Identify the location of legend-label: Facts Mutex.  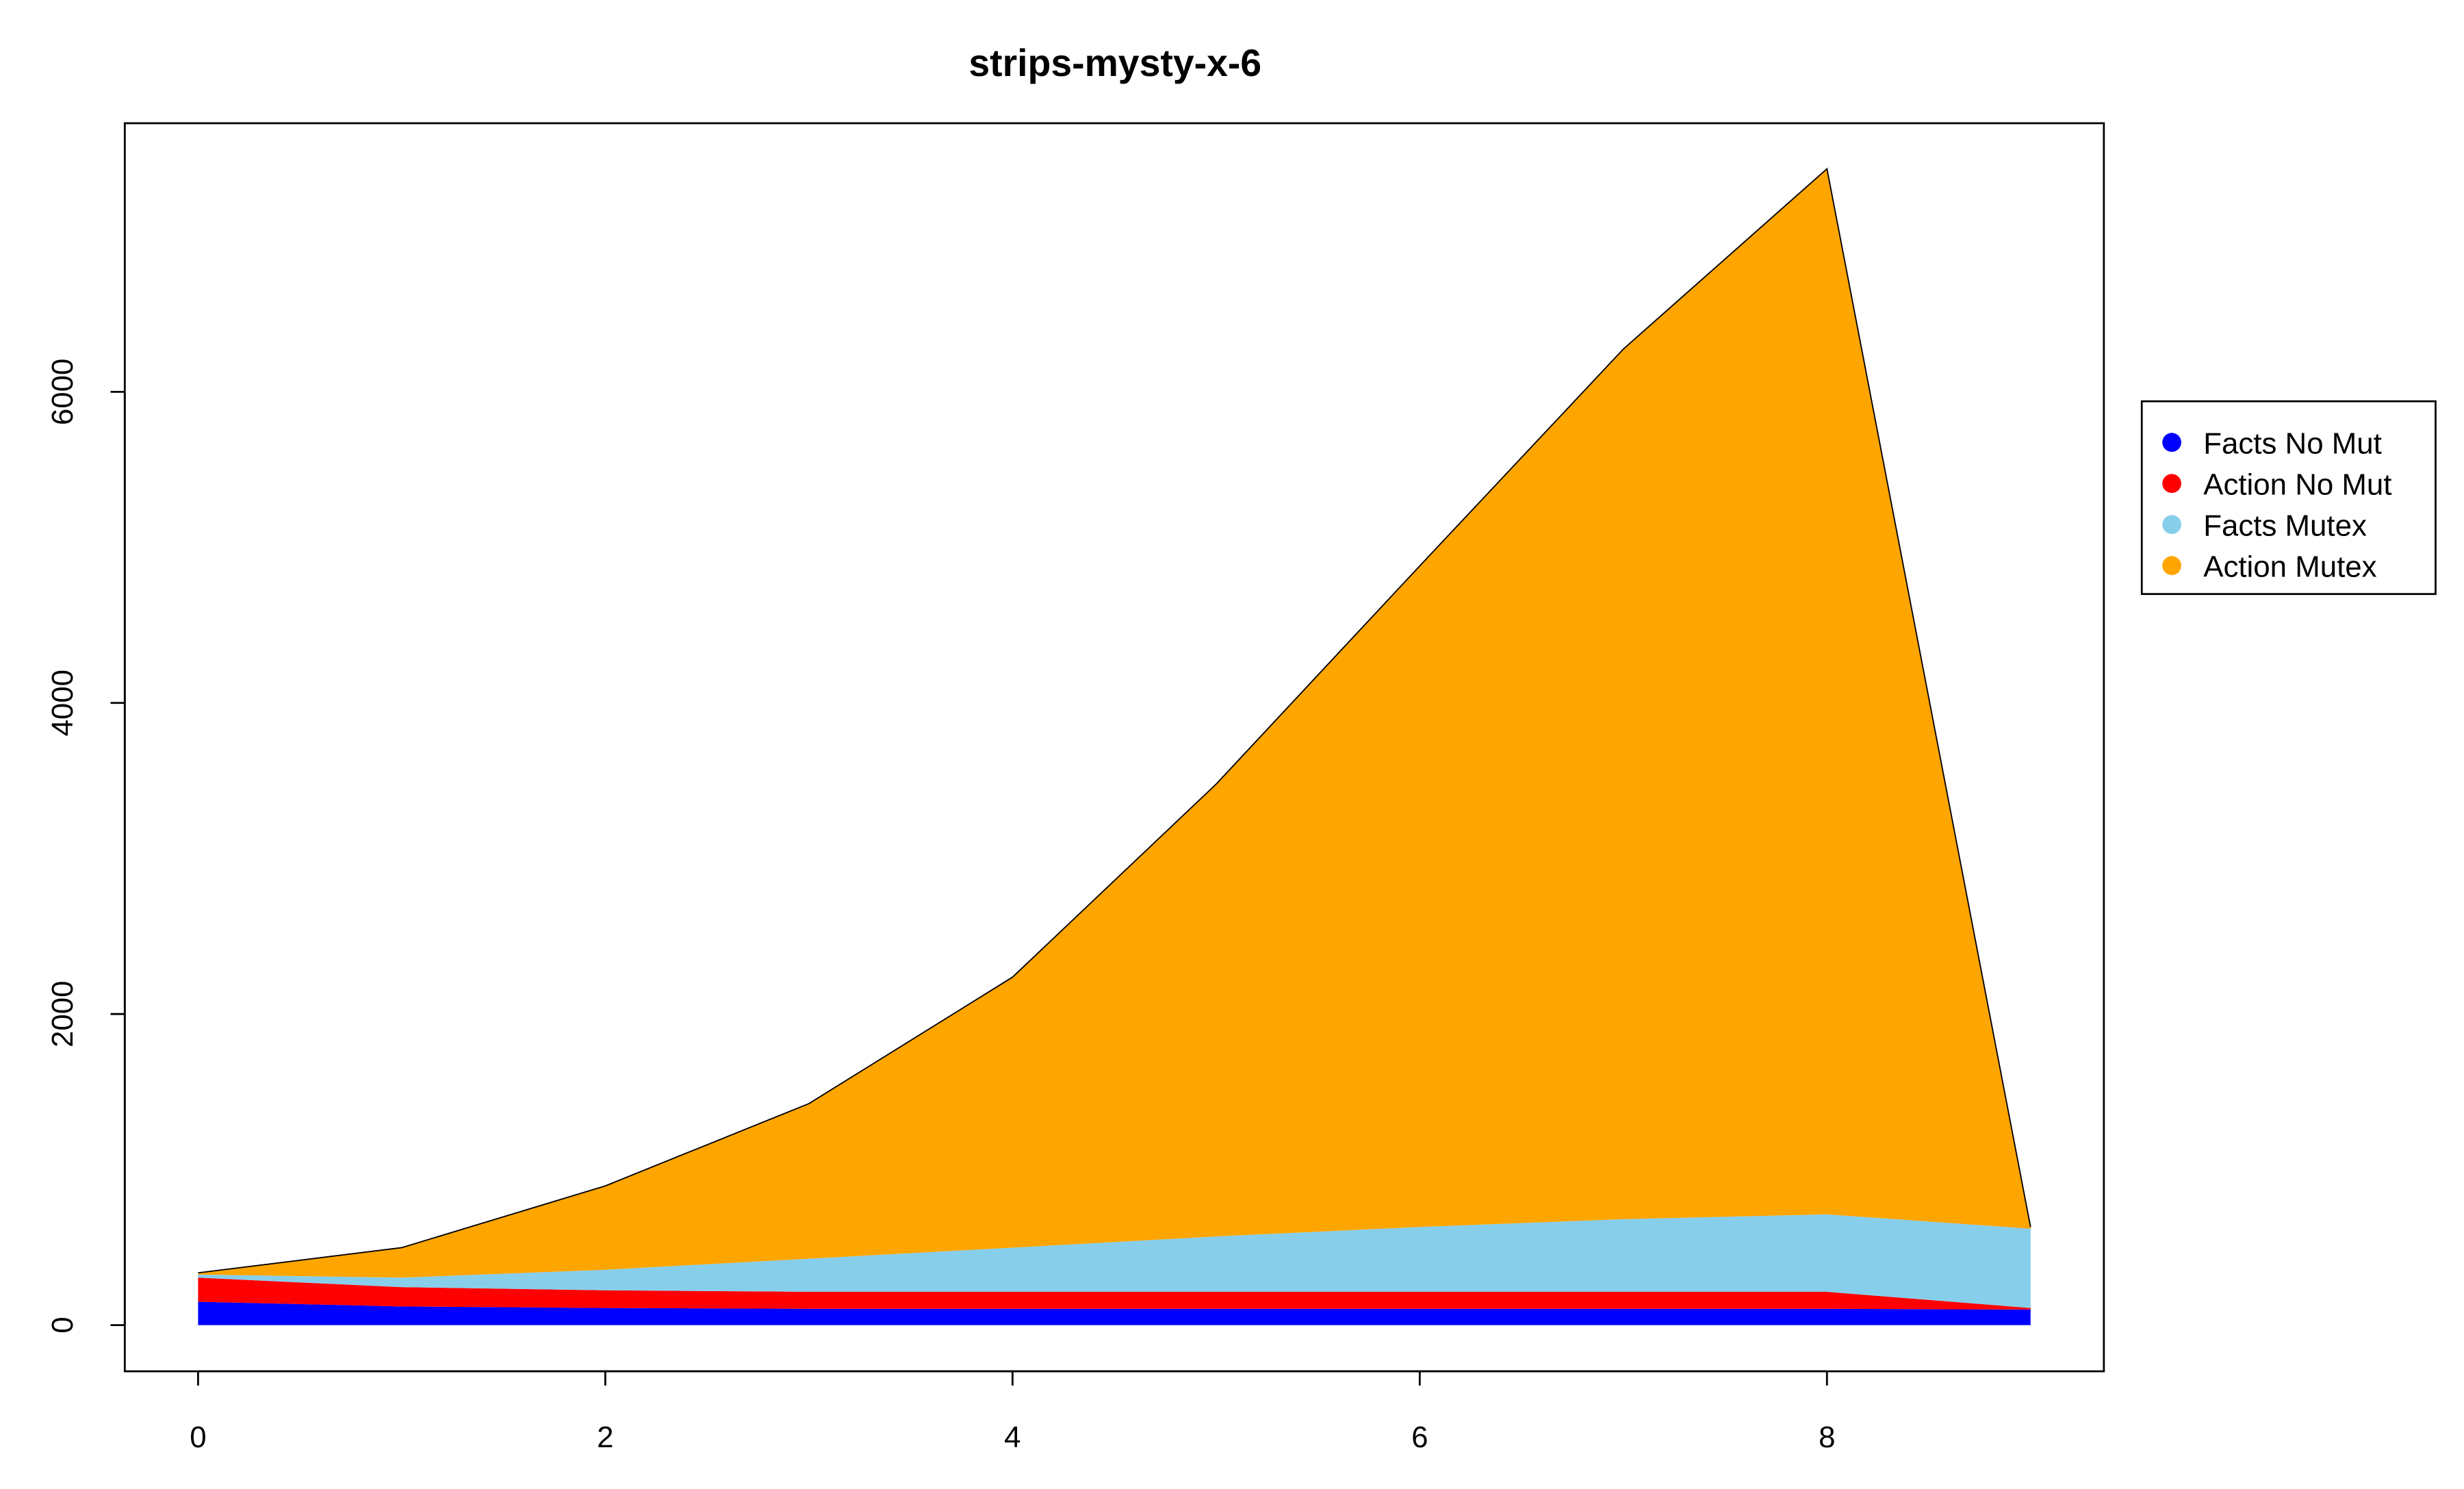
(2285, 525).